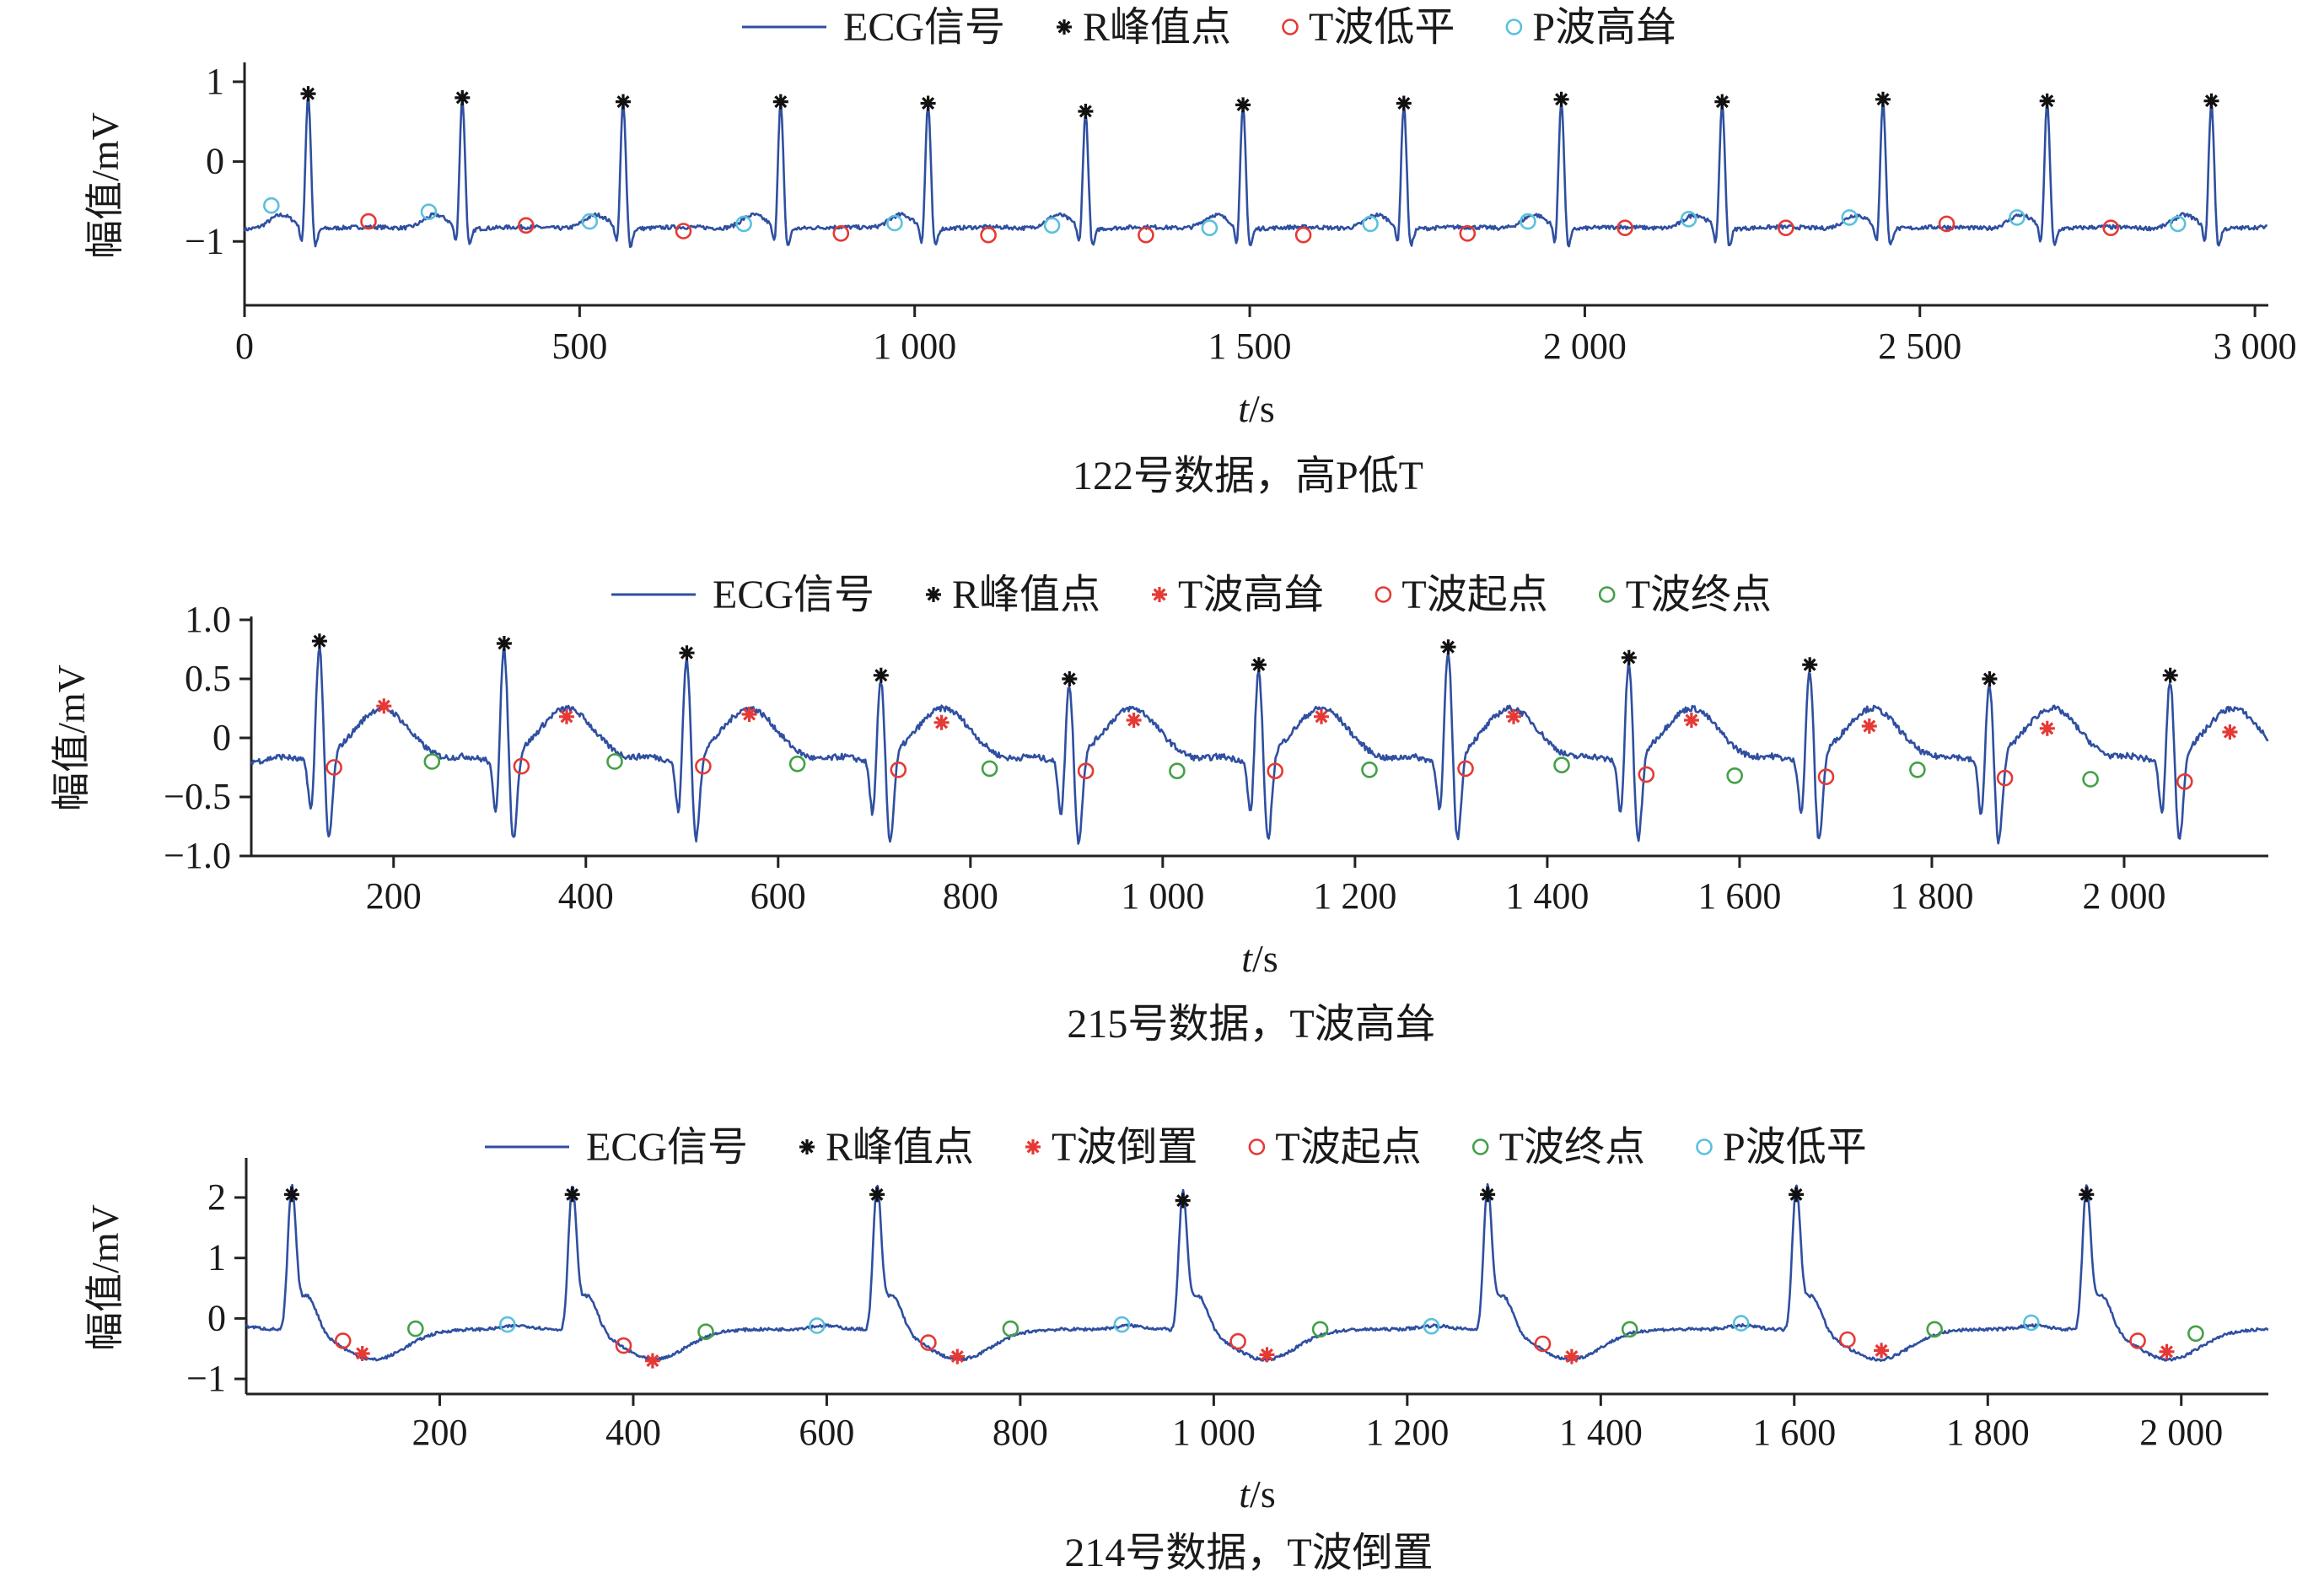 Image resolution: width=2324 pixels, height=1577 pixels. I want to click on x-tick-label: 1 800, so click(1988, 1432).